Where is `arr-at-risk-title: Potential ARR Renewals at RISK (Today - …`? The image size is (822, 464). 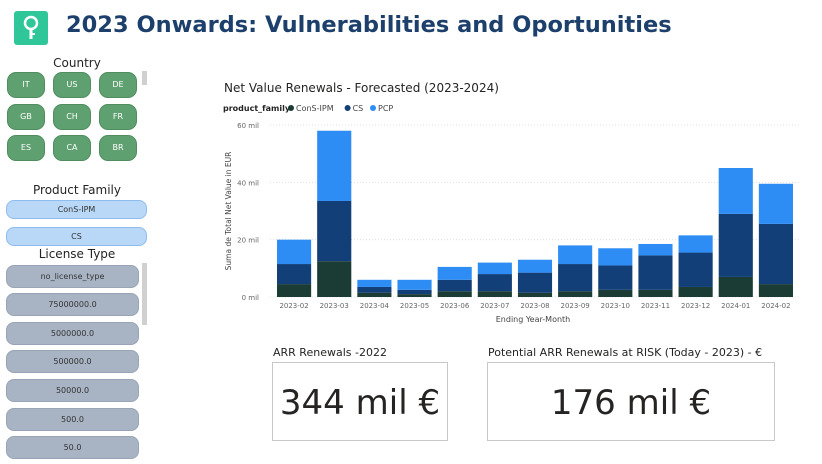 arr-at-risk-title: Potential ARR Renewals at RISK (Today - … is located at coordinates (625, 352).